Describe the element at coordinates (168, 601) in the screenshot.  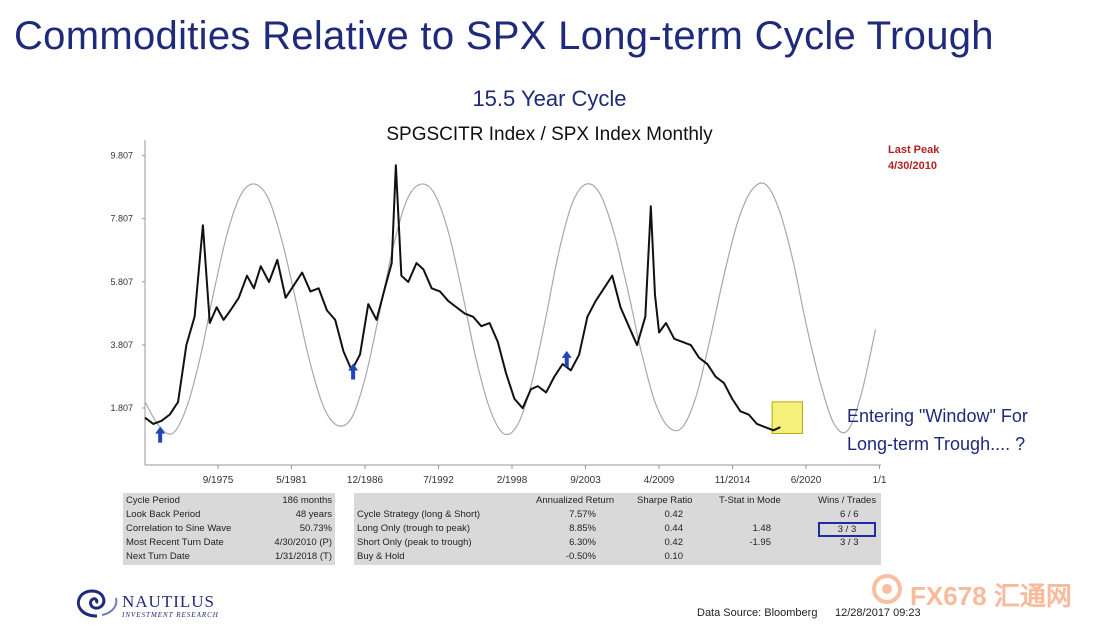
I see `logo-name: NAUTILUS` at that location.